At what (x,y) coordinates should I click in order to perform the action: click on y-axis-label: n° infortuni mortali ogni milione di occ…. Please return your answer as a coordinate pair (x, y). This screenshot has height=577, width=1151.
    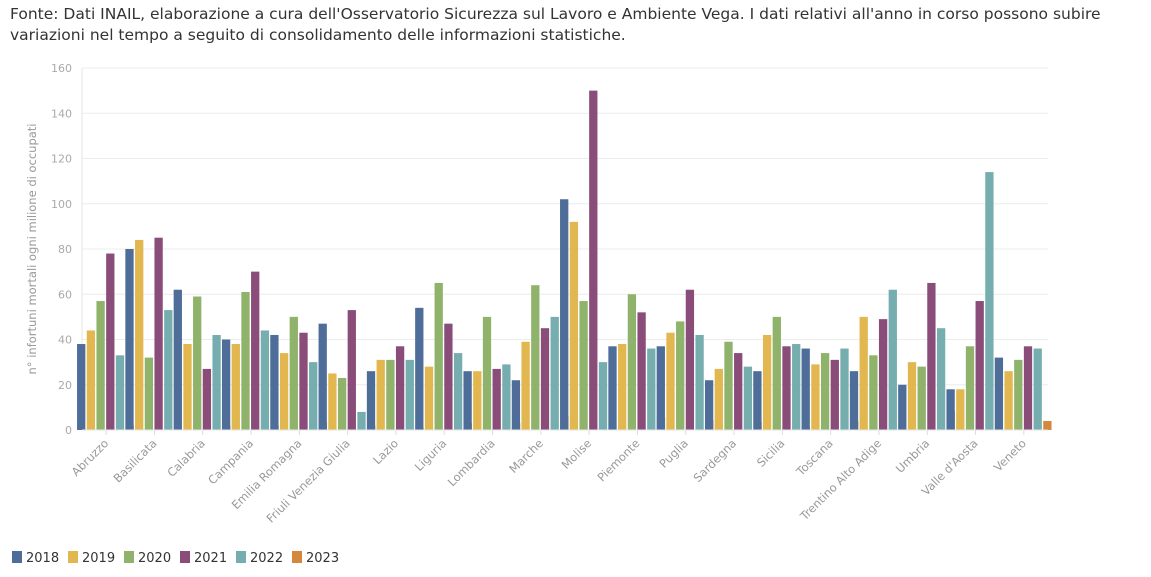
    Looking at the image, I should click on (32, 249).